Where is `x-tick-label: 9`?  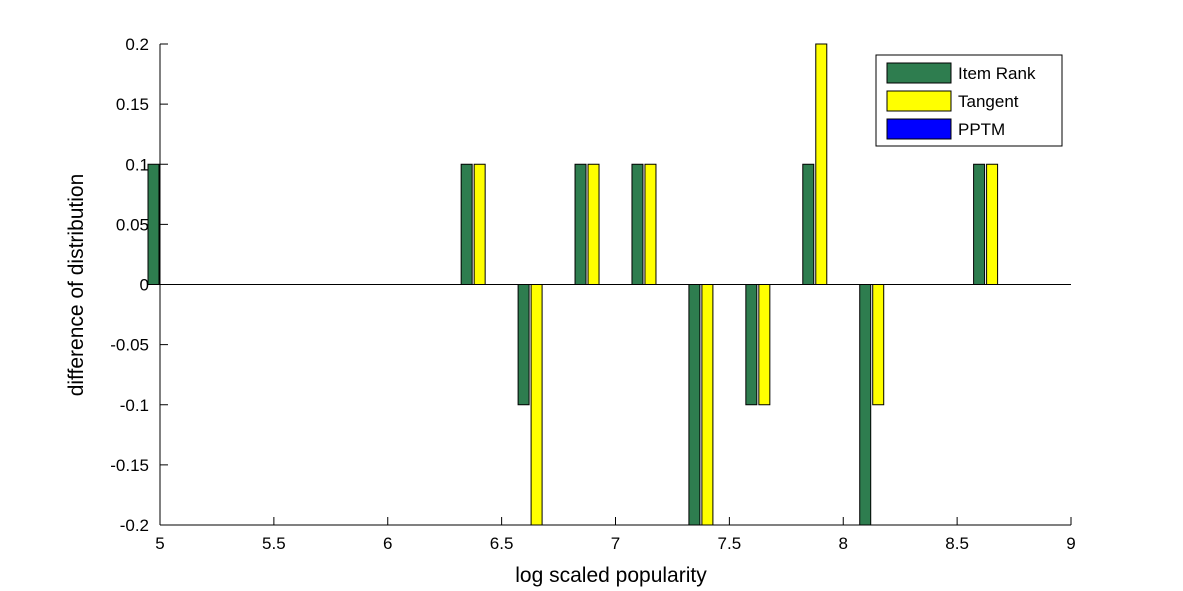
x-tick-label: 9 is located at coordinates (1070, 543).